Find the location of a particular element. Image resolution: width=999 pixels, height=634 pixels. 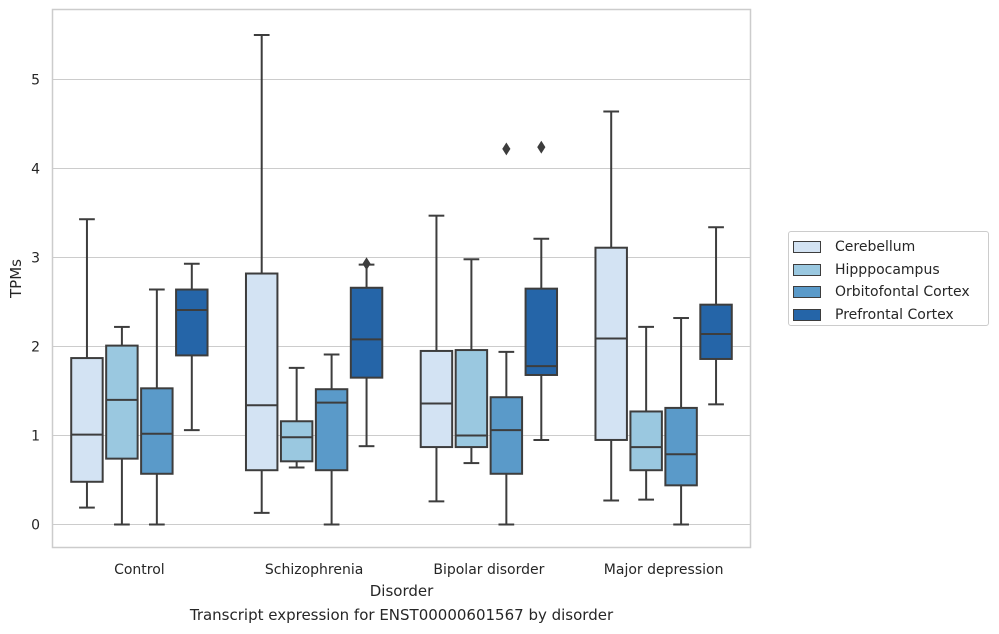

legend-item: Cerebellum is located at coordinates (890, 247).